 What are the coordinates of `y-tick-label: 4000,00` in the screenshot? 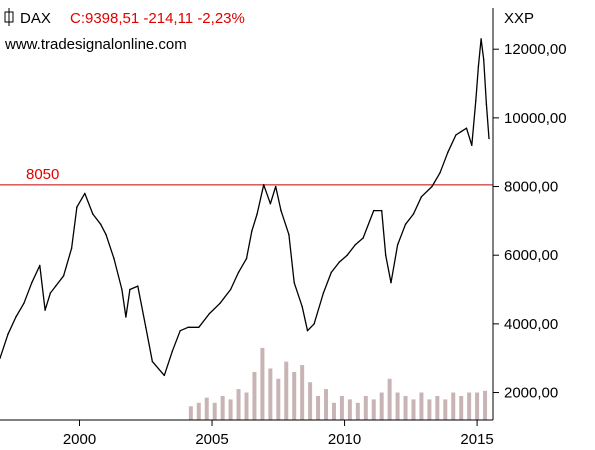 It's located at (531, 324).